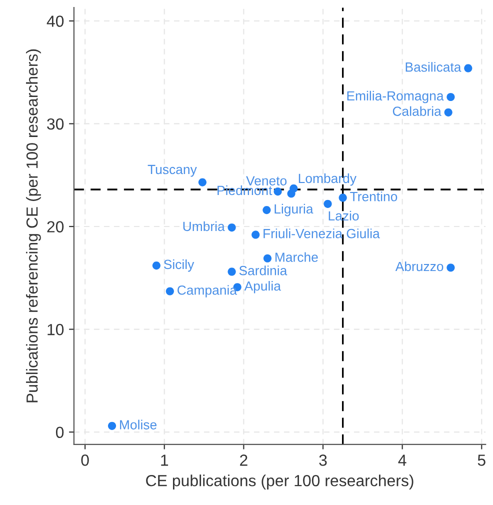 This screenshot has width=493, height=505. I want to click on x-axis-title: CE publications (per 100 researchers), so click(280, 482).